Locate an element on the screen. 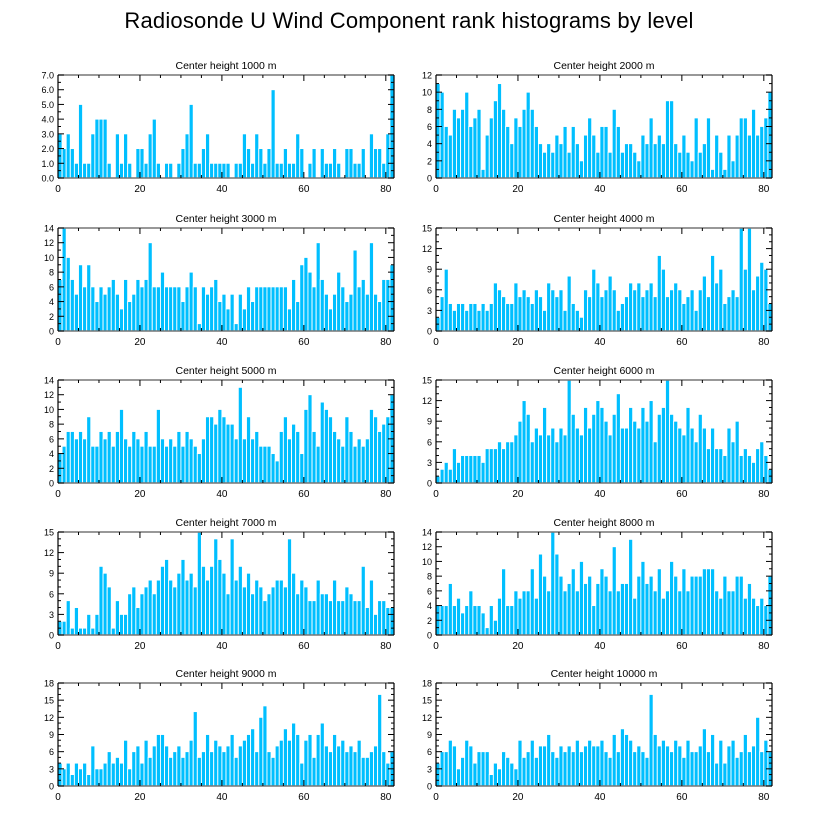  x-tick-label: 0 is located at coordinates (58, 646).